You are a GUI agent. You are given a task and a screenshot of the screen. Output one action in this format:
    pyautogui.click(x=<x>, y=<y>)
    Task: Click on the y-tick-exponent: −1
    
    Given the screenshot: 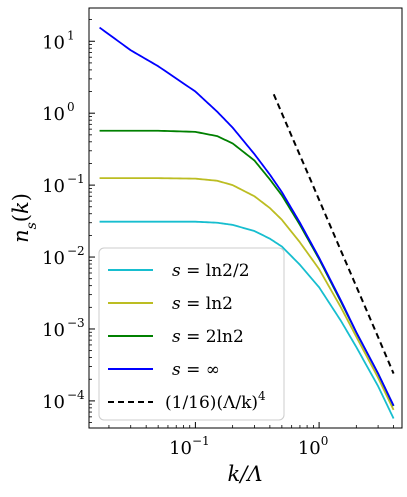 What is the action you would take?
    pyautogui.click(x=76, y=179)
    